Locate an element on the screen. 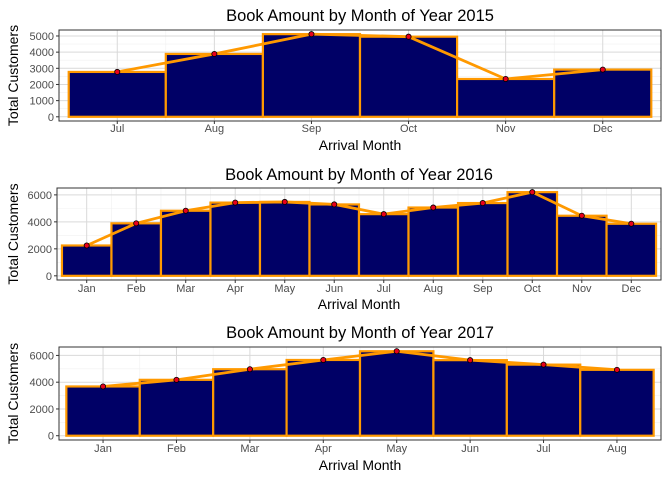 This screenshot has height=480, width=672. x-tick-label: Sep is located at coordinates (483, 289).